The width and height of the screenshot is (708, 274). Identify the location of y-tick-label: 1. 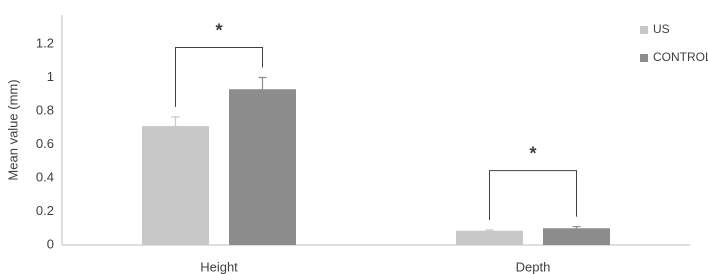
(50, 76).